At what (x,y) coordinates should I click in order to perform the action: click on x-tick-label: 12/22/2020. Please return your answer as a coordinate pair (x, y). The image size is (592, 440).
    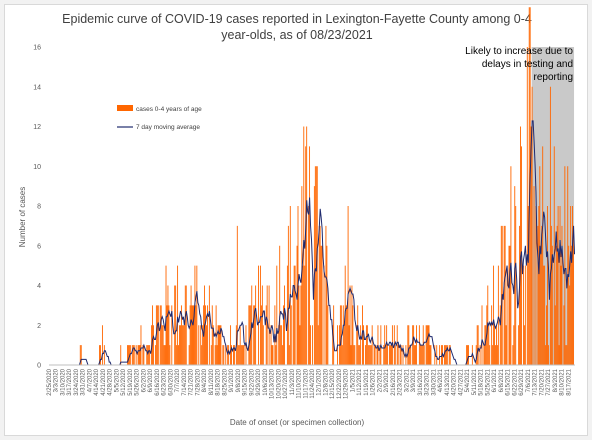
    Looking at the image, I should click on (340, 383).